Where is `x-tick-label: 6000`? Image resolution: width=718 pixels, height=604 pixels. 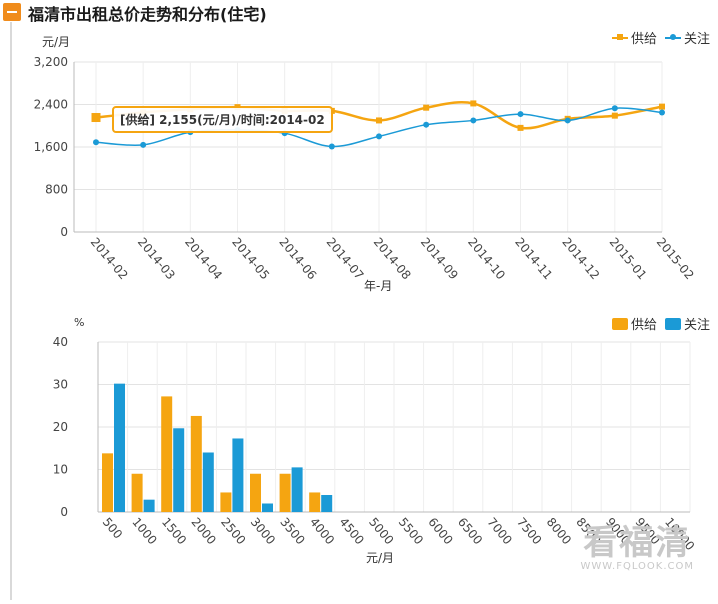 x-tick-label: 6000 is located at coordinates (440, 531).